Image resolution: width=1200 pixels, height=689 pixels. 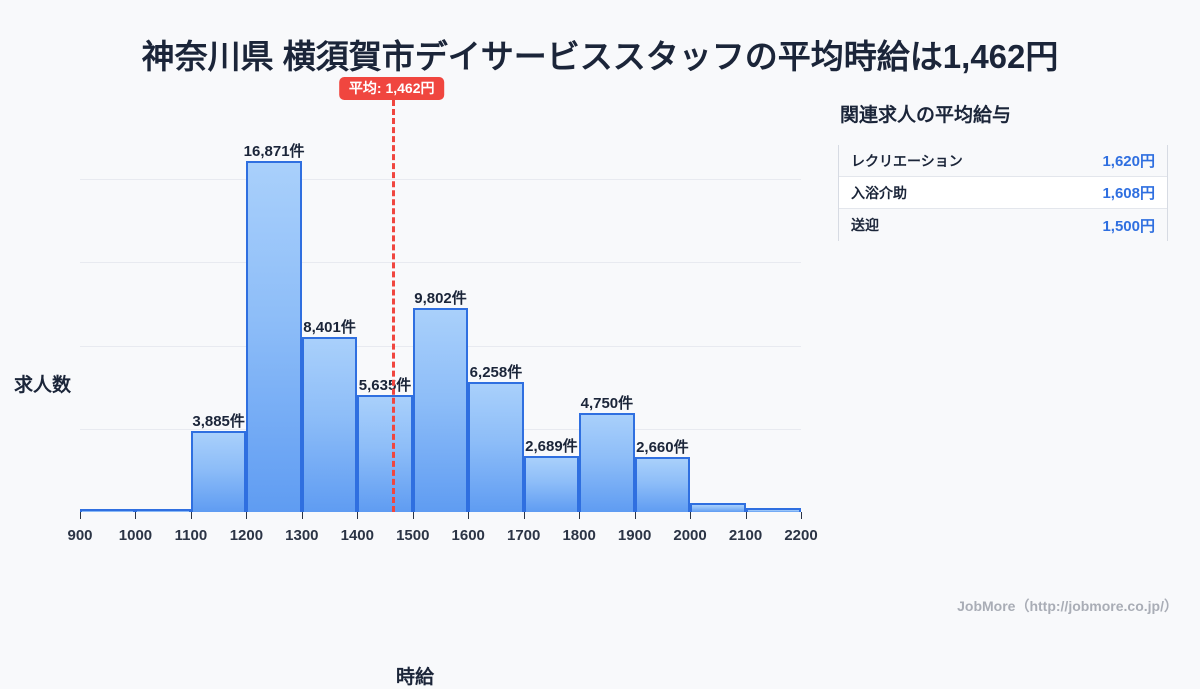 What do you see at coordinates (302, 535) in the screenshot?
I see `x-axis-tick-label: 1300` at bounding box center [302, 535].